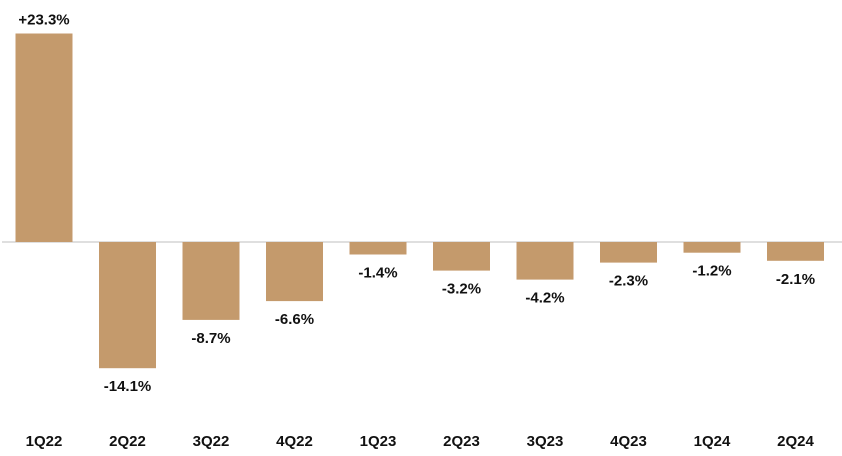 This screenshot has width=842, height=456. Describe the element at coordinates (545, 441) in the screenshot. I see `x-tick-label-3q23: 3Q23` at that location.